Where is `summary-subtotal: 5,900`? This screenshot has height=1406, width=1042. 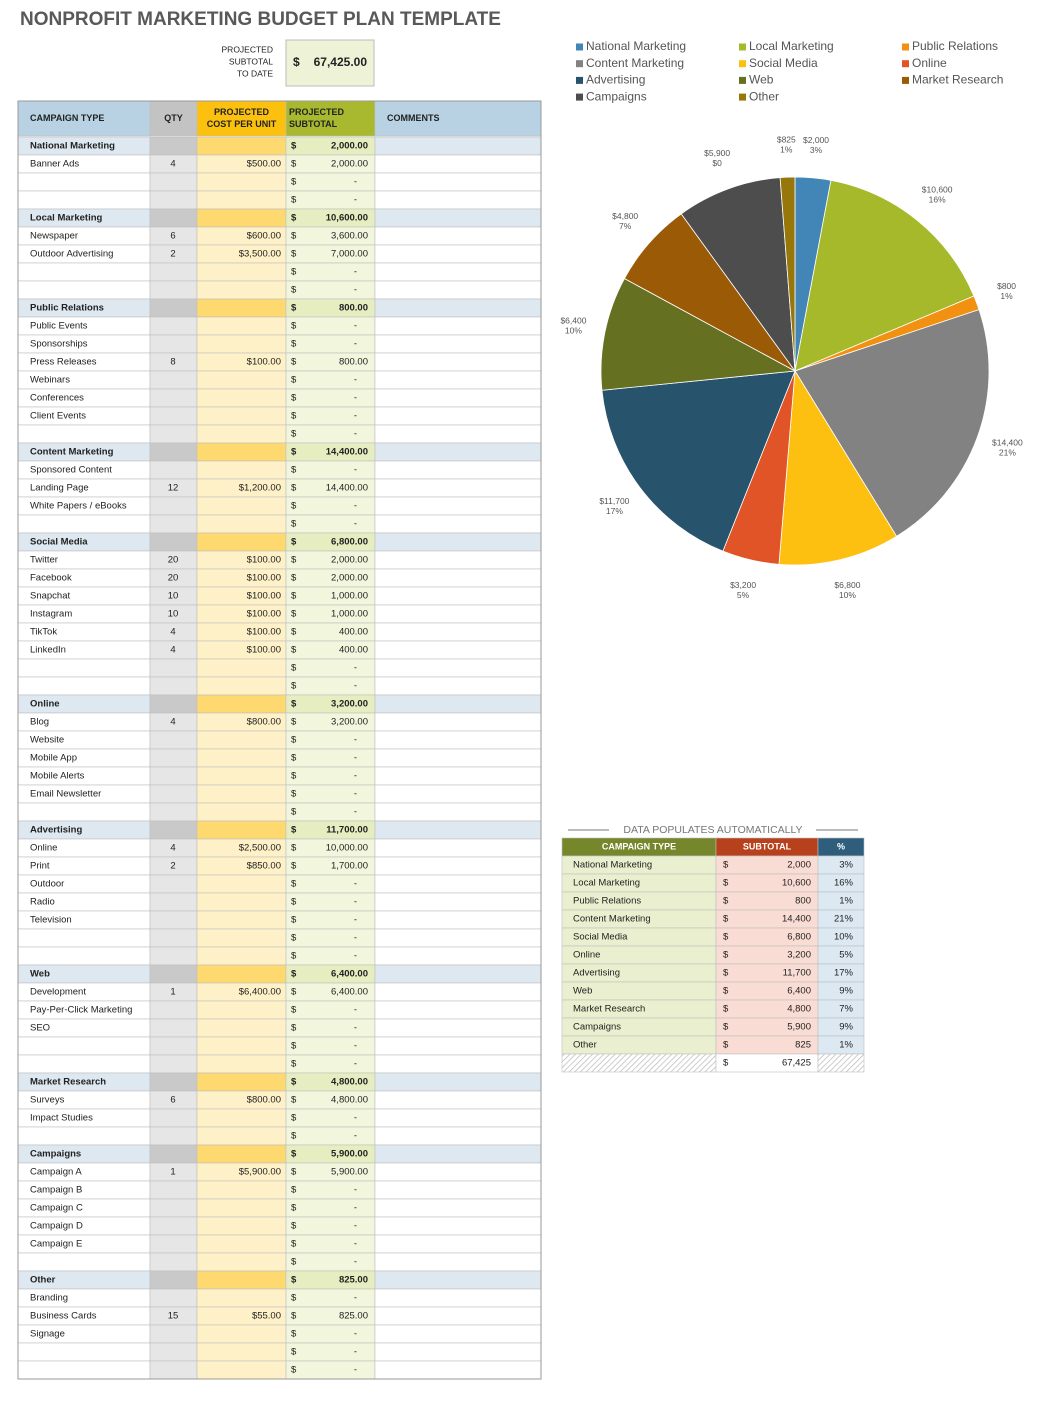 summary-subtotal: 5,900 is located at coordinates (799, 1027).